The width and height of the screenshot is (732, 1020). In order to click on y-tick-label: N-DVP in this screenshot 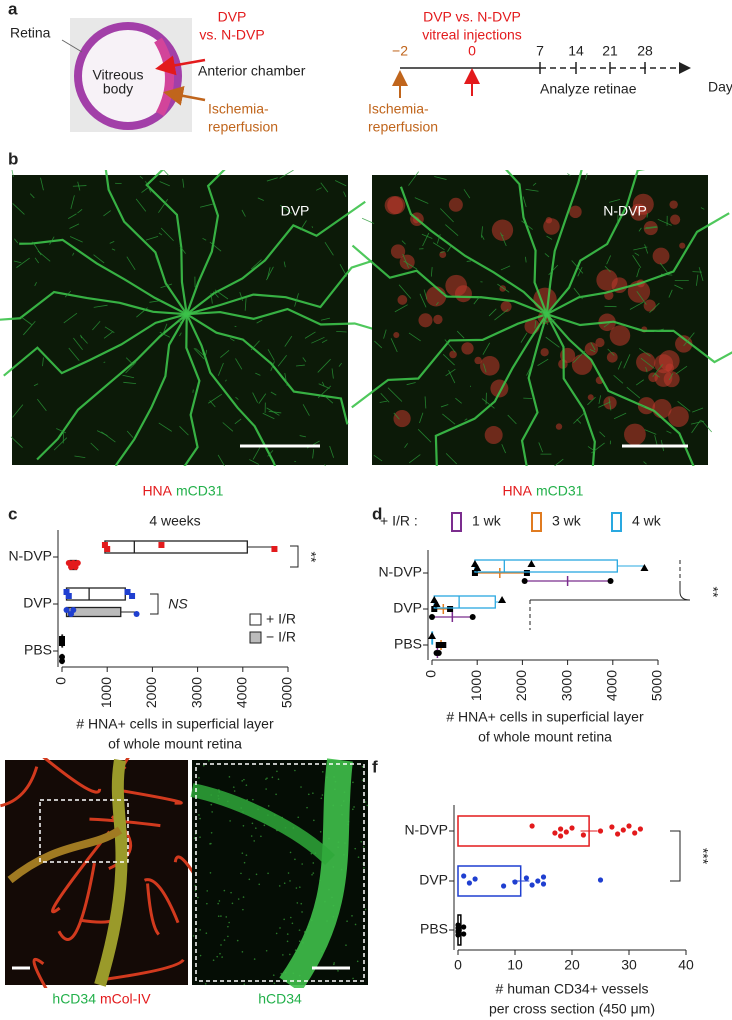, I will do `click(400, 572)`.